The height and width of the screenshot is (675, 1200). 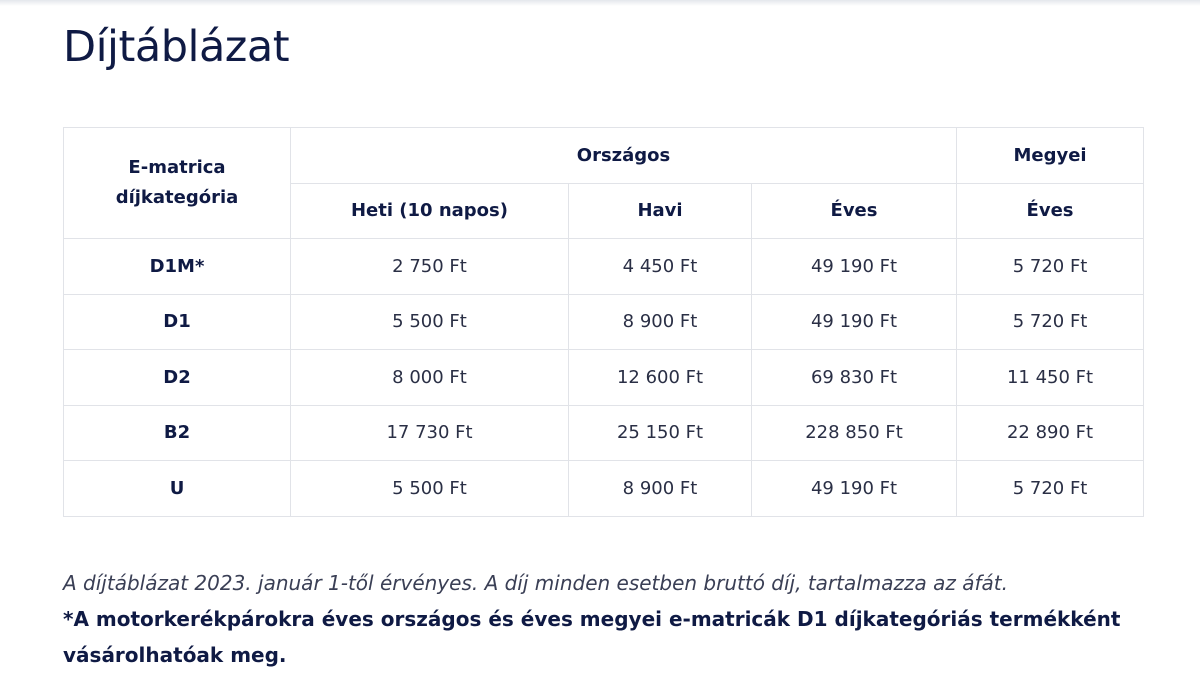 I want to click on price-cell: 8 000 Ft, so click(x=429, y=377).